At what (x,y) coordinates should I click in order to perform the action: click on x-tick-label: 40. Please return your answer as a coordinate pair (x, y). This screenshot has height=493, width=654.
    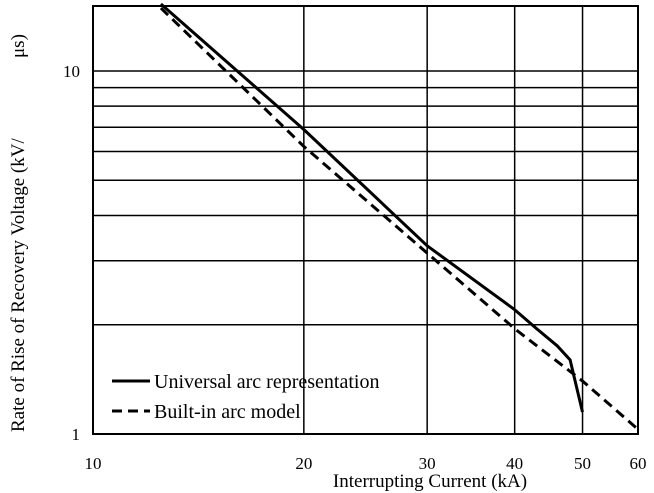
    Looking at the image, I should click on (514, 463).